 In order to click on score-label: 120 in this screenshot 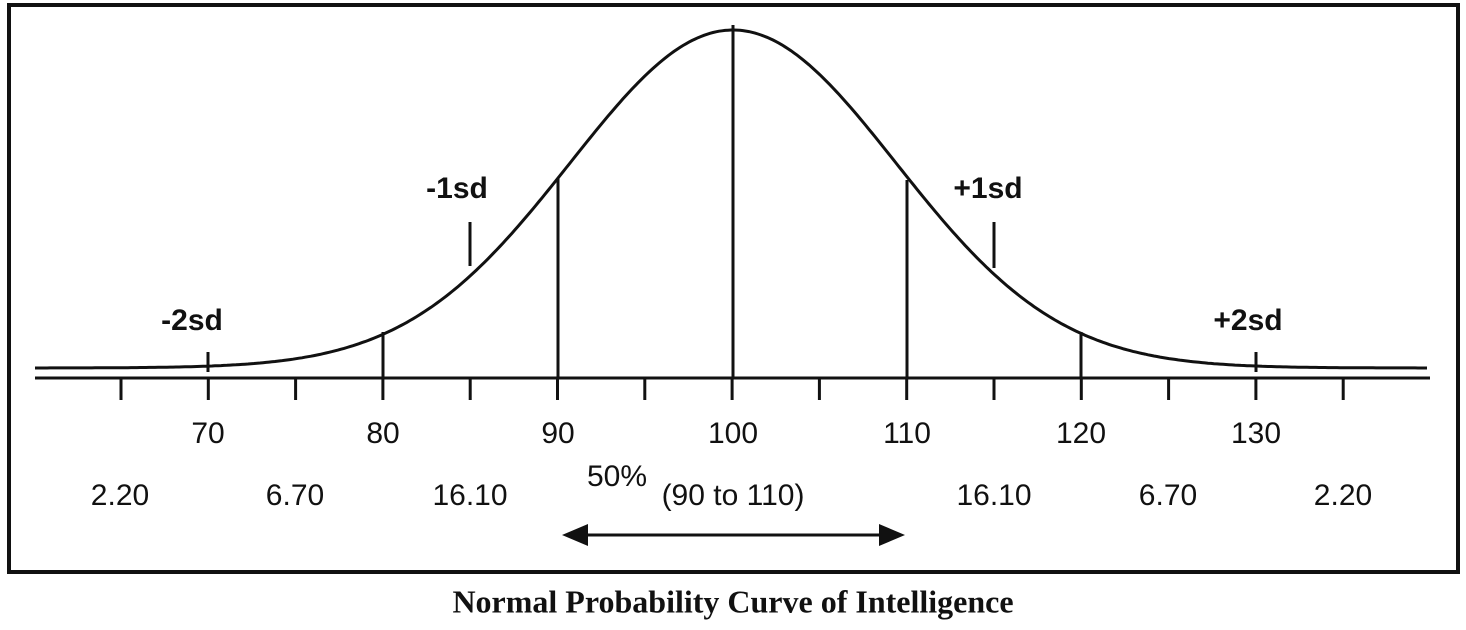, I will do `click(1081, 433)`.